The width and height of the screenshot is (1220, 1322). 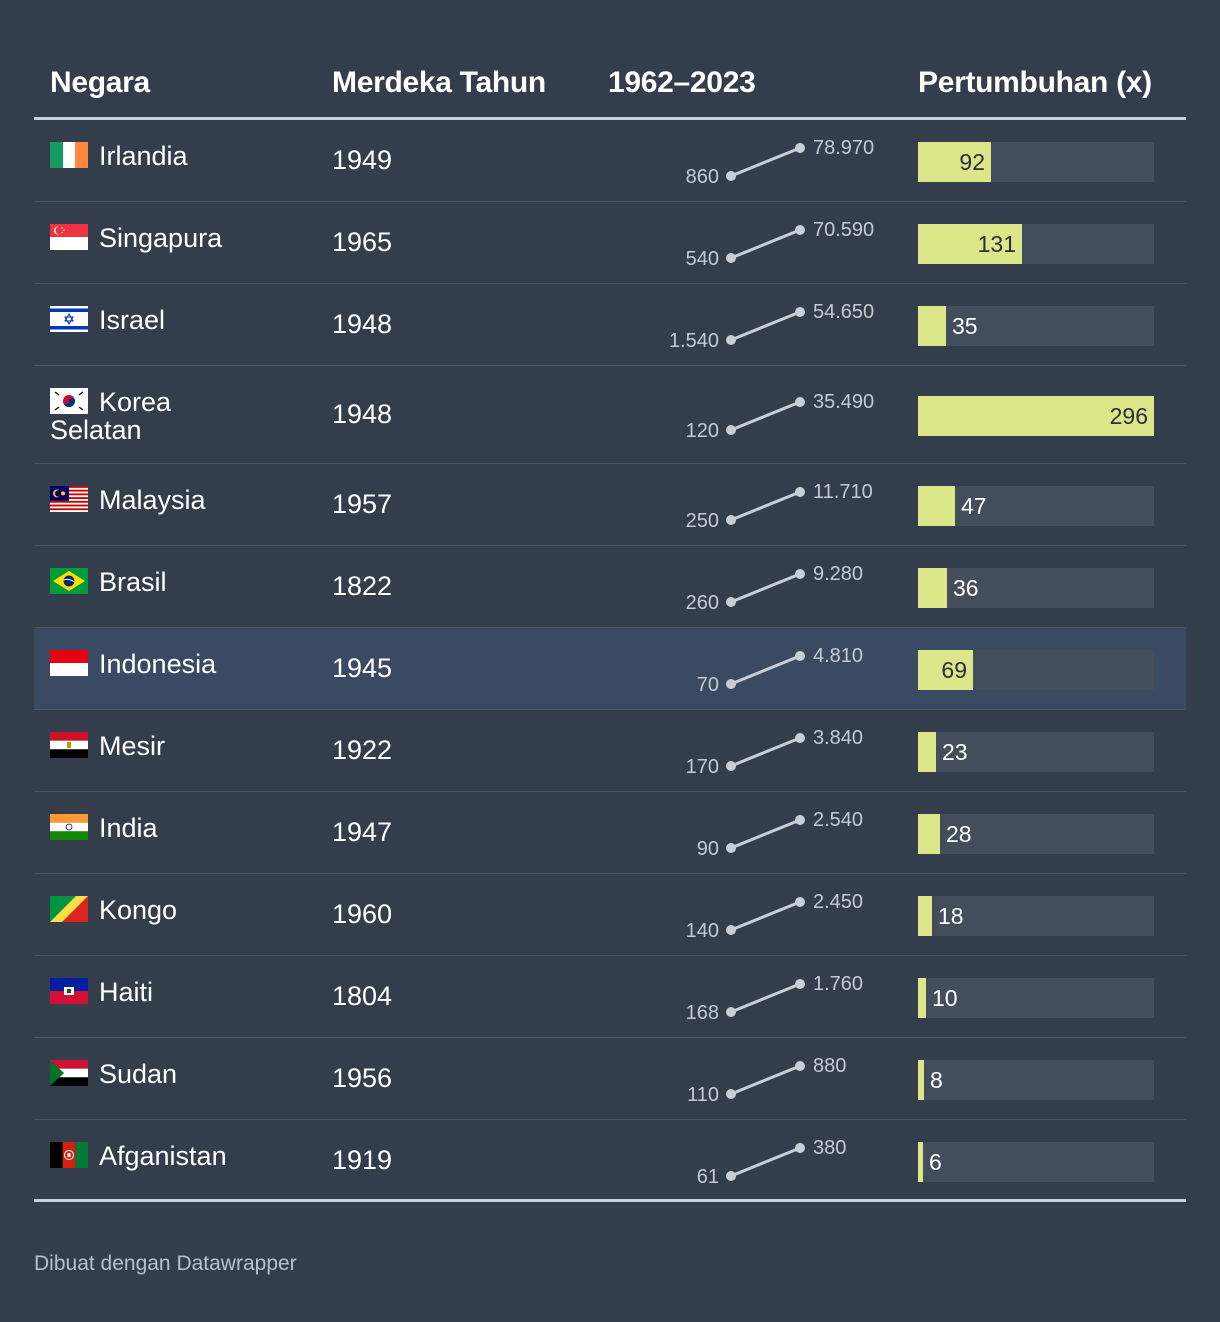 What do you see at coordinates (708, 685) in the screenshot?
I see `start-value-label: 70` at bounding box center [708, 685].